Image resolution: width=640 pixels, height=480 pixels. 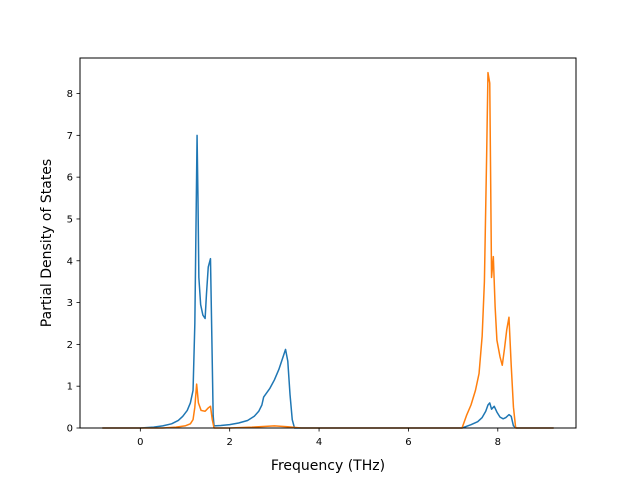 What do you see at coordinates (230, 442) in the screenshot?
I see `x-tick-label: 2` at bounding box center [230, 442].